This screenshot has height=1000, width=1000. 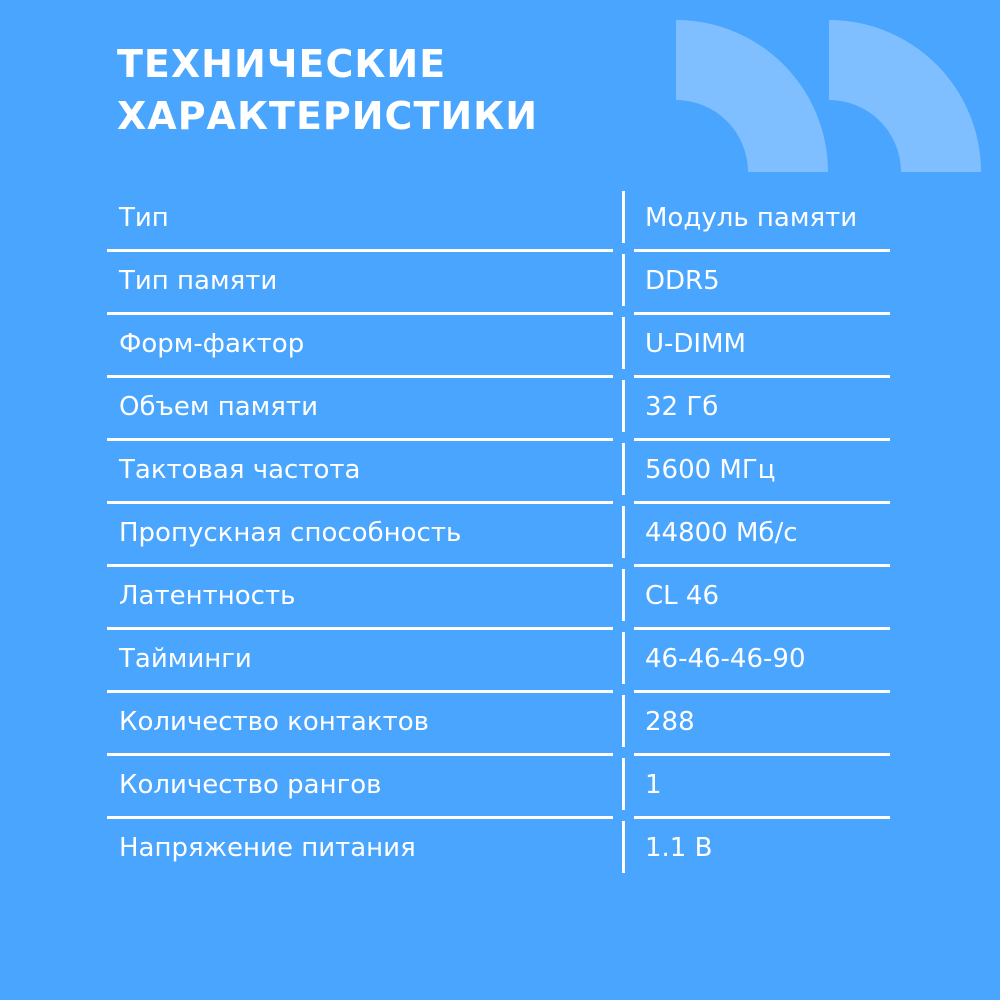 I want to click on spec-row: Форм-фактор U-DIMM, so click(x=500, y=346).